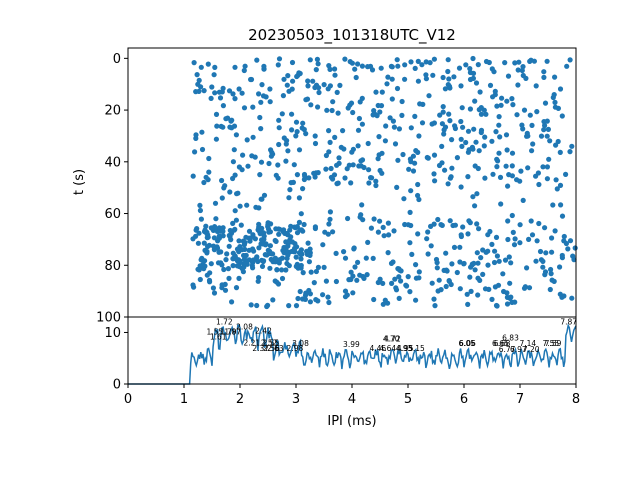 Image resolution: width=640 pixels, height=480 pixels. Describe the element at coordinates (296, 399) in the screenshot. I see `histogram-x-tick-label: 3` at that location.